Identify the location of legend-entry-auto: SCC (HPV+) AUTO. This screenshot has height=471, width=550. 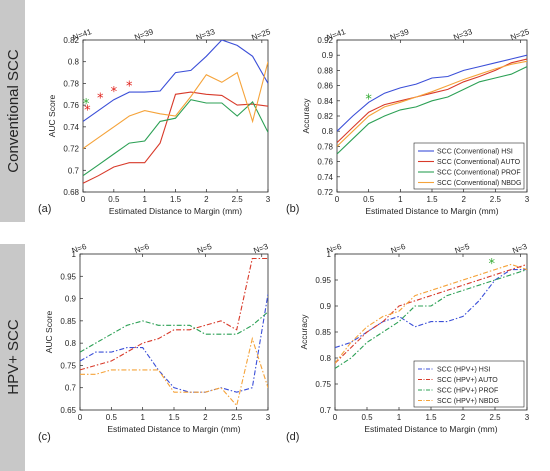
(467, 380).